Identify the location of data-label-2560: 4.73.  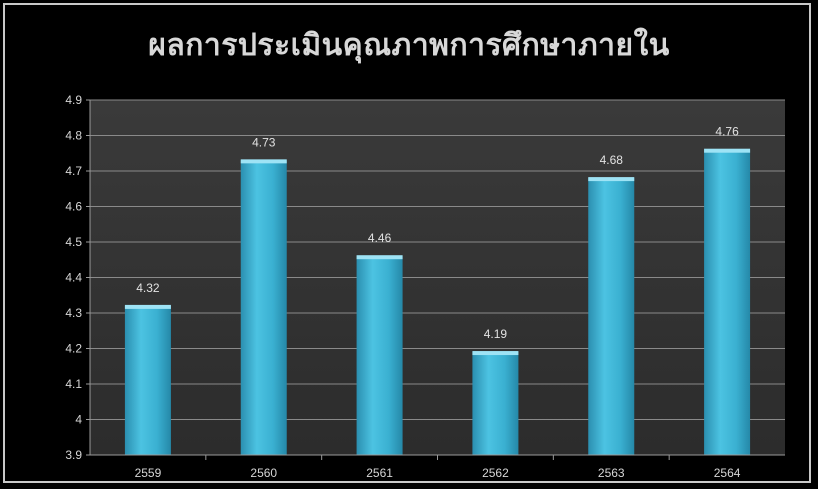
(264, 142).